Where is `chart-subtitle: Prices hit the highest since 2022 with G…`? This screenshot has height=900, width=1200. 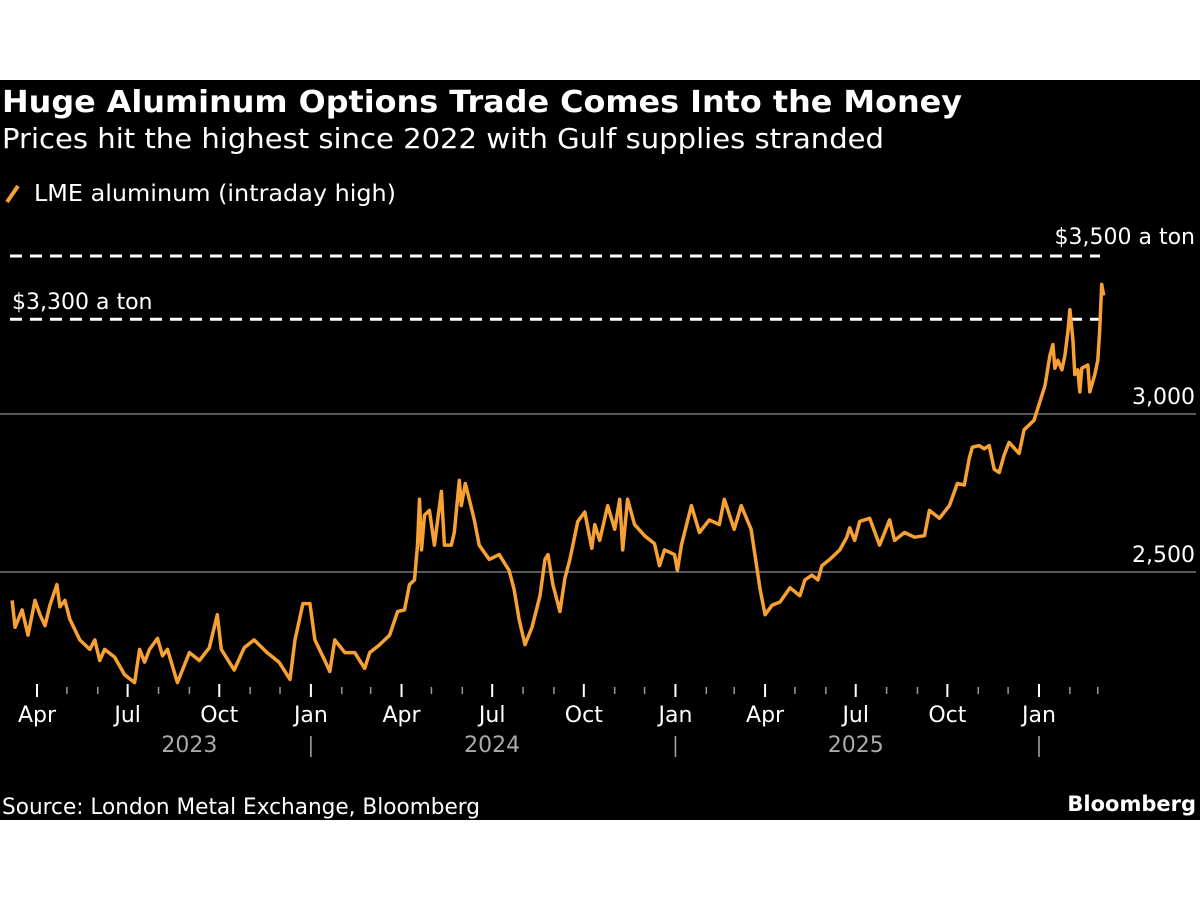 chart-subtitle: Prices hit the highest since 2022 with G… is located at coordinates (443, 138).